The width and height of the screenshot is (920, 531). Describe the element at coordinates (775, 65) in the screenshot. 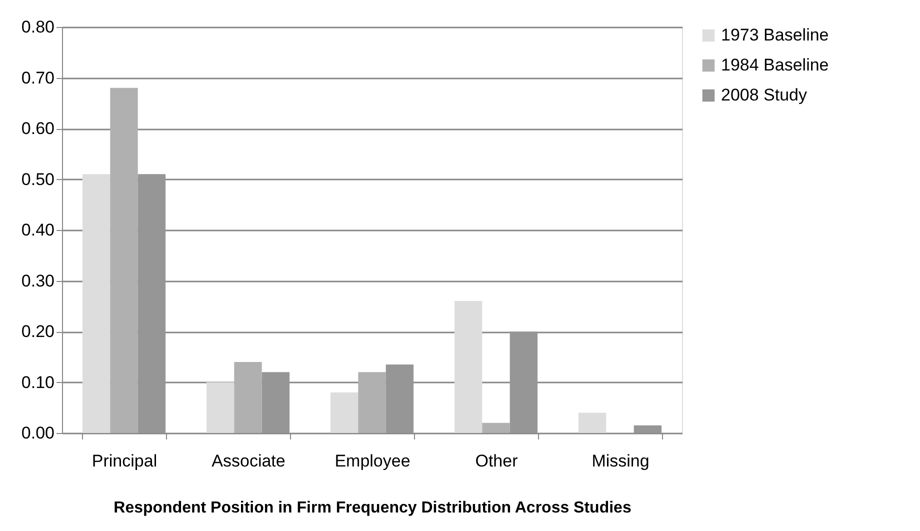

I see `legend-label: 1984 Baseline` at that location.